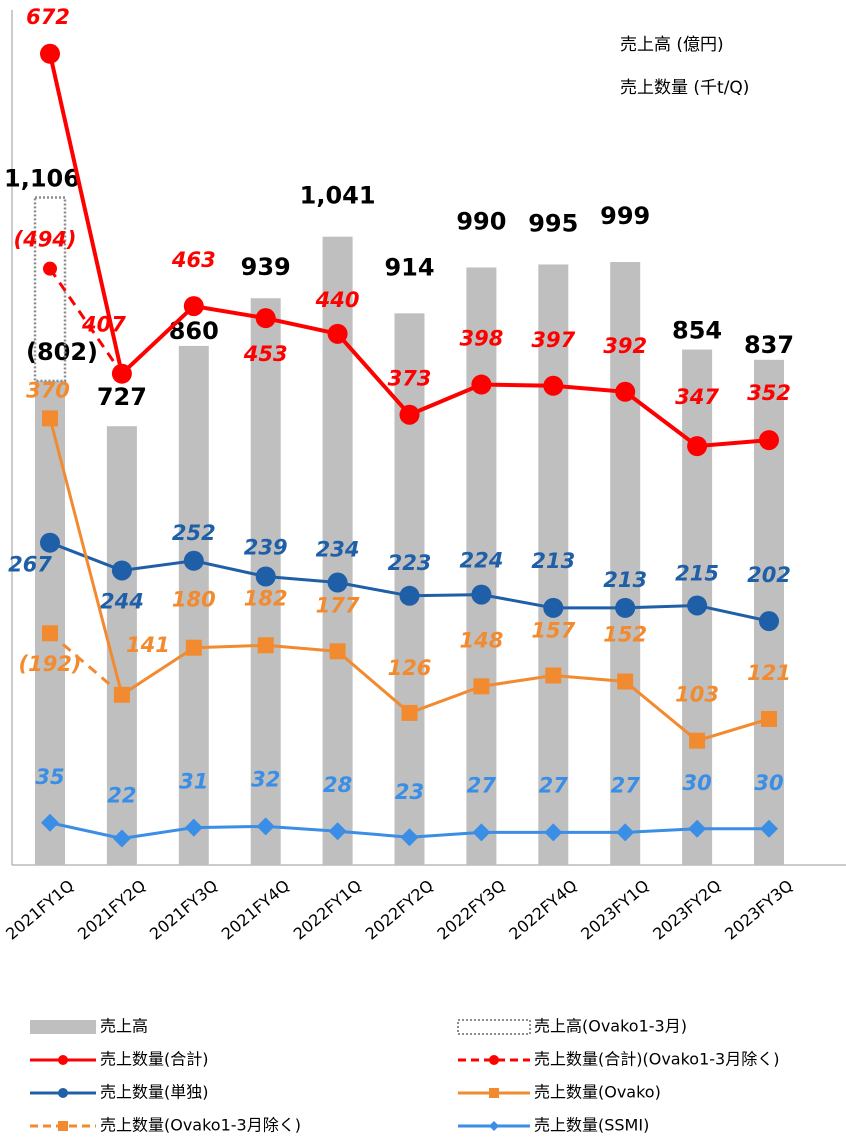 This screenshot has height=1143, width=846. I want to click on data-label: 1,041, so click(338, 196).